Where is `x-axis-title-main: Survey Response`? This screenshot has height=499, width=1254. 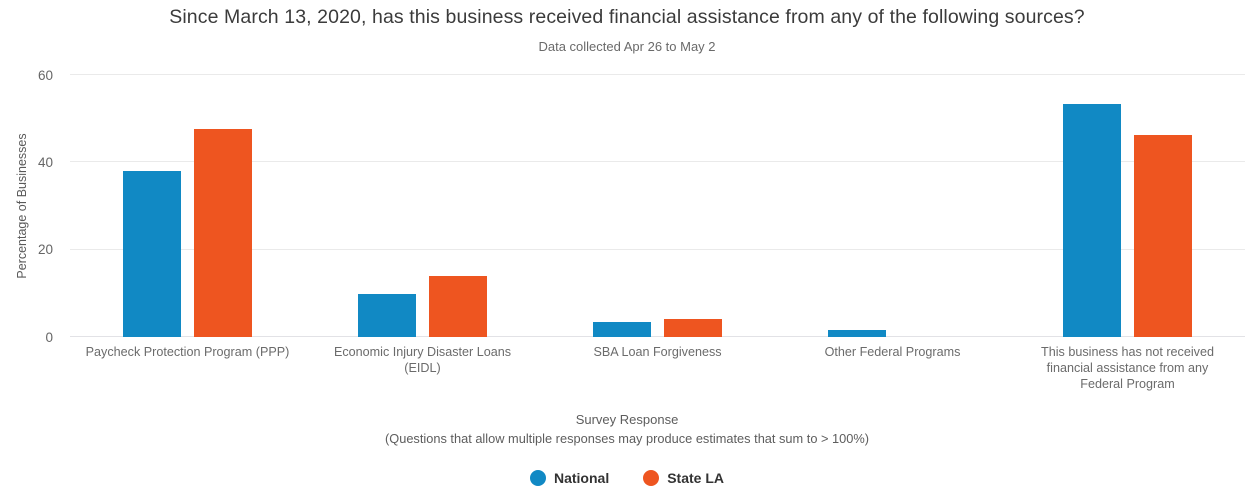
x-axis-title-main: Survey Response is located at coordinates (627, 419).